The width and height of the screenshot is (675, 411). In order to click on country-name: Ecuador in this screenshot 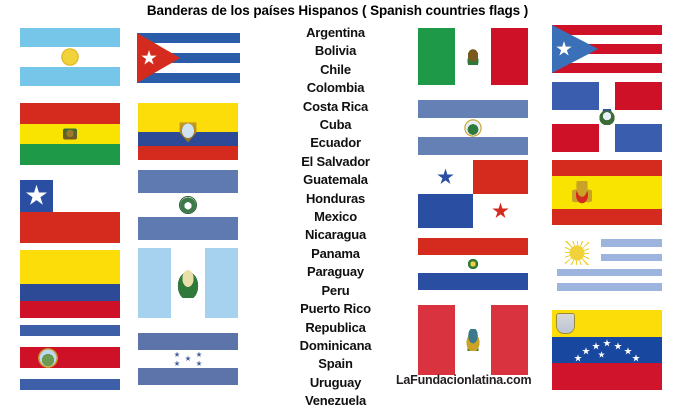, I will do `click(335, 143)`.